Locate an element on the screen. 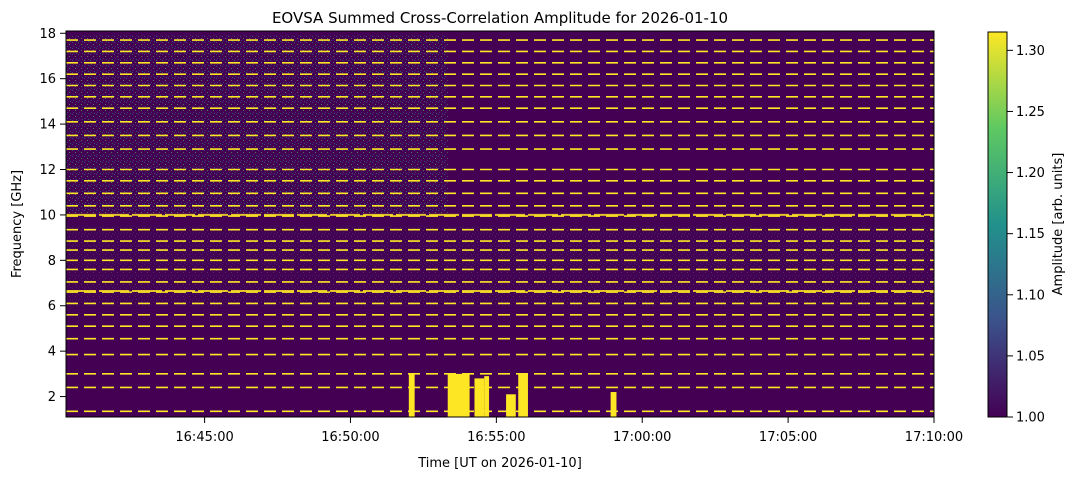 The image size is (1077, 479). y-tick-label: 14 is located at coordinates (47, 125).